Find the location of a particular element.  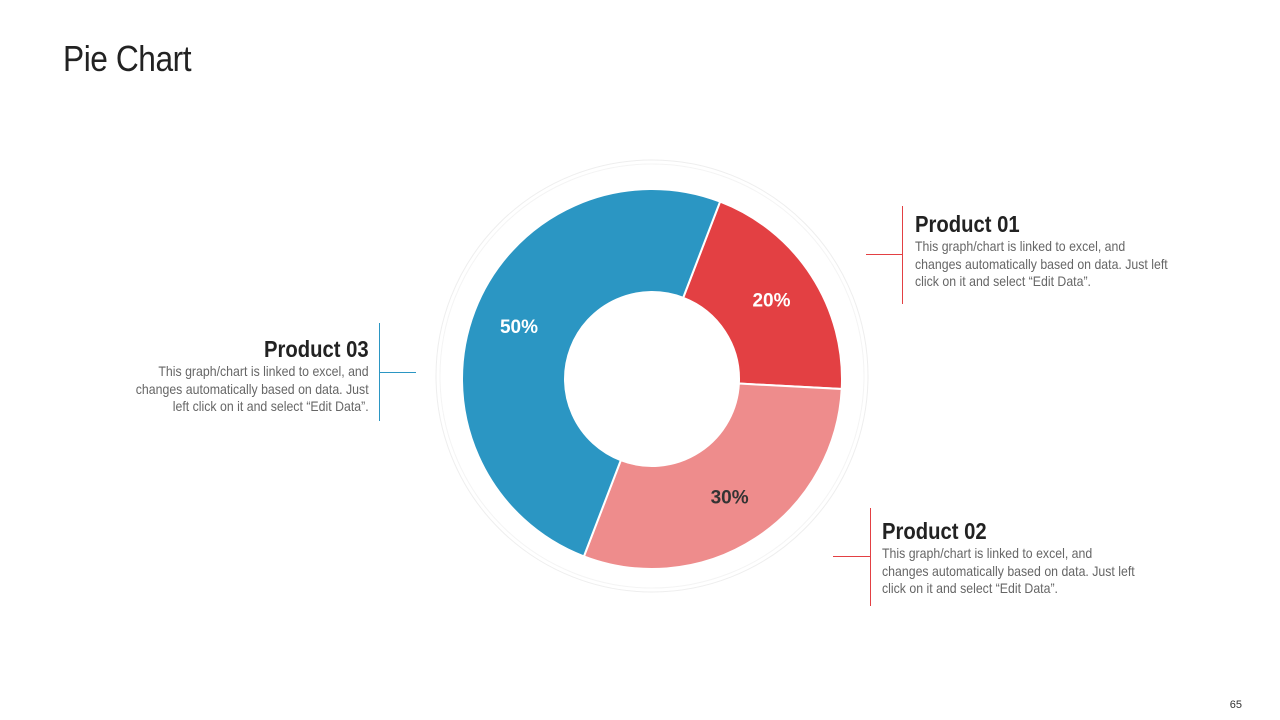

donut-labels: 20% 30% 50% is located at coordinates (645, 399).